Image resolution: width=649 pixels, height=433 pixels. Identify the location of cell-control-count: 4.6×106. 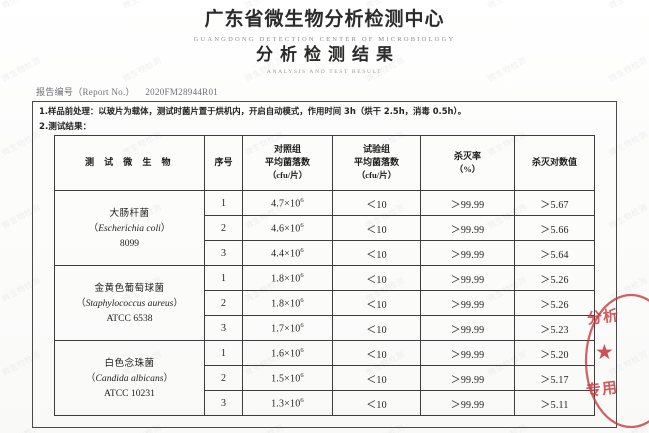
(287, 228).